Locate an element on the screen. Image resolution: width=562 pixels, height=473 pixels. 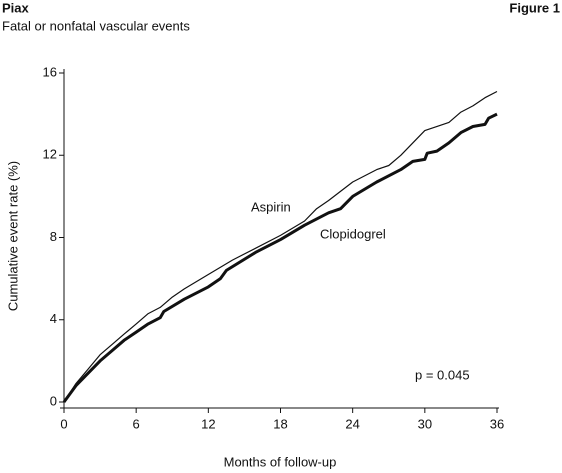
y-tick-label: 16 is located at coordinates (50, 71).